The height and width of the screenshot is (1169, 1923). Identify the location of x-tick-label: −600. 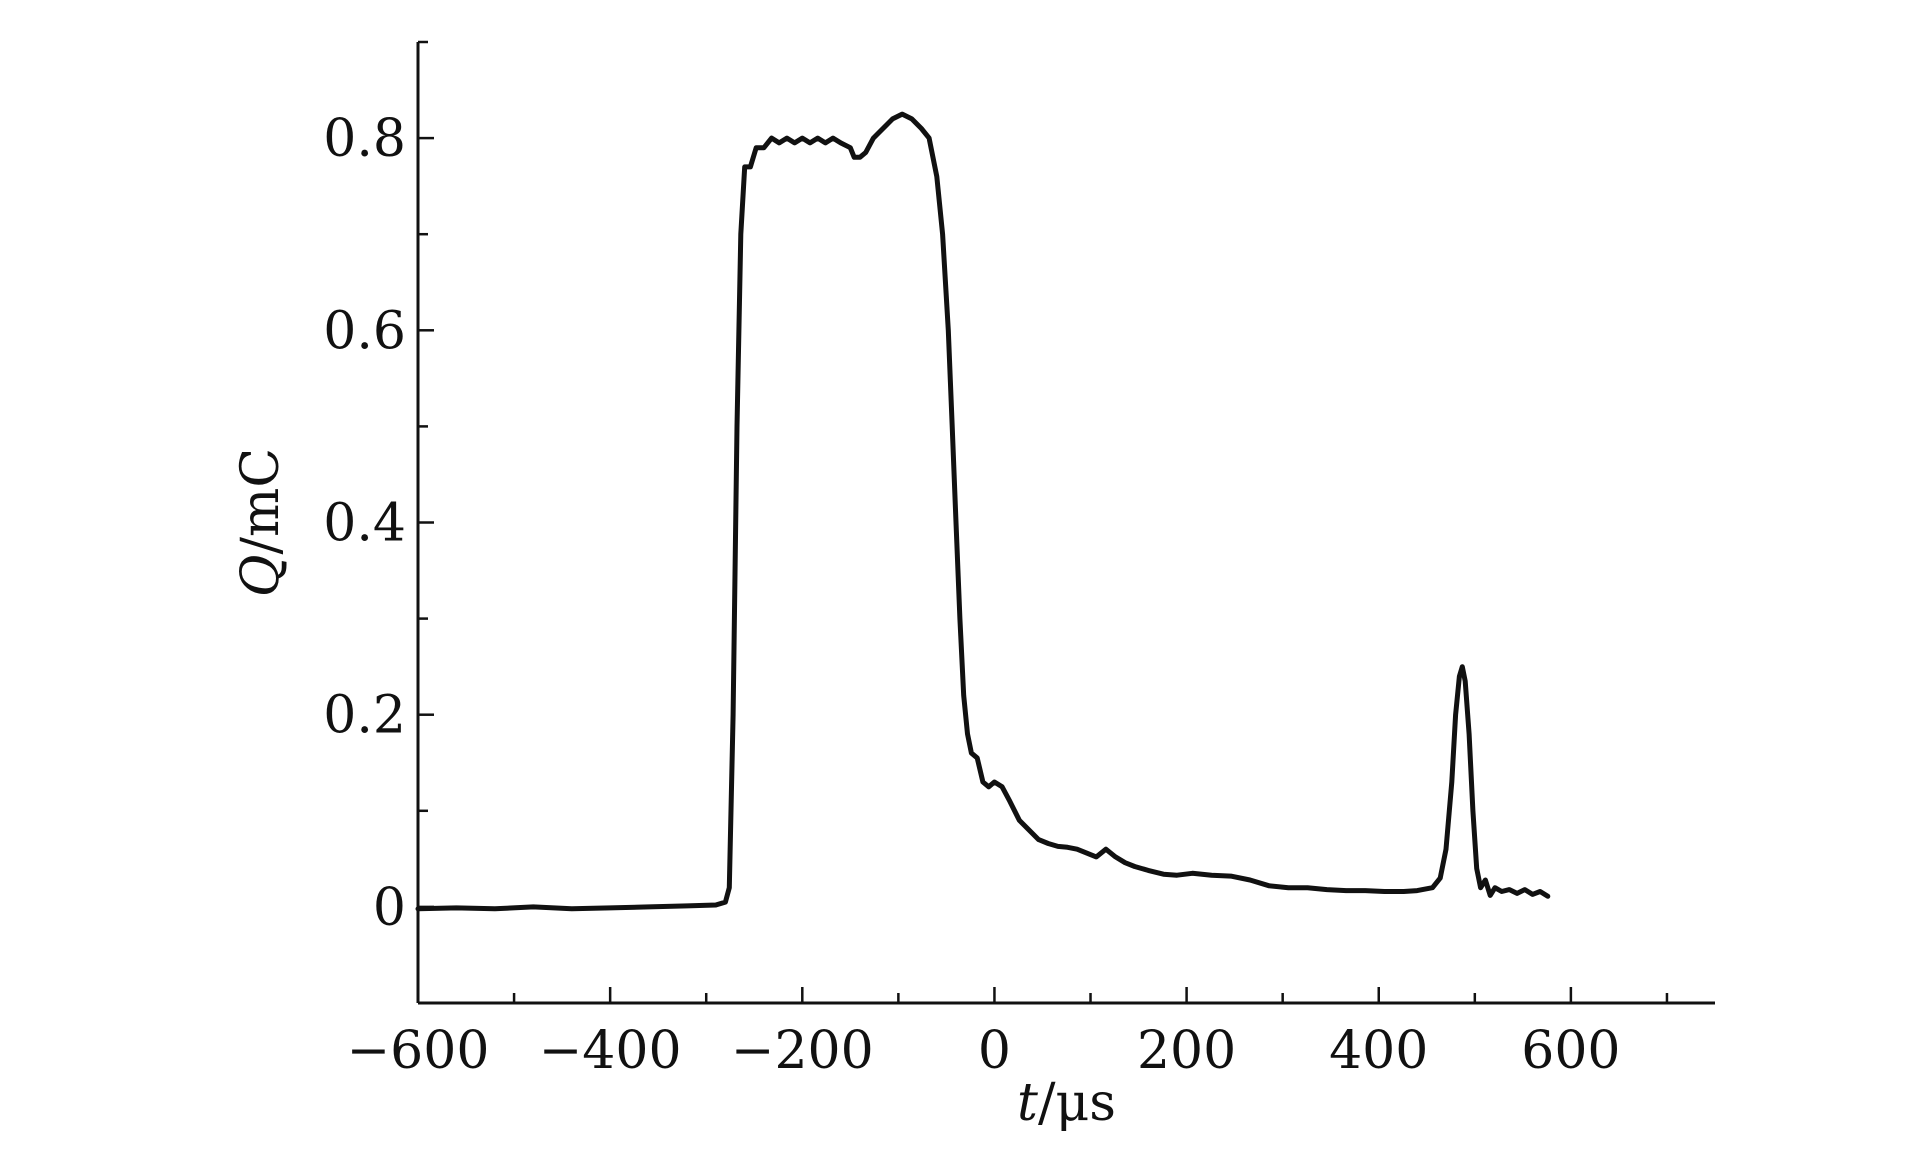
(418, 1051).